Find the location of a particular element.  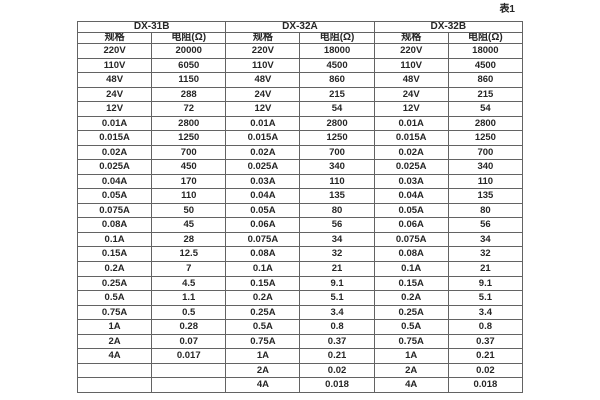

resistance-cell: 860 is located at coordinates (337, 80).